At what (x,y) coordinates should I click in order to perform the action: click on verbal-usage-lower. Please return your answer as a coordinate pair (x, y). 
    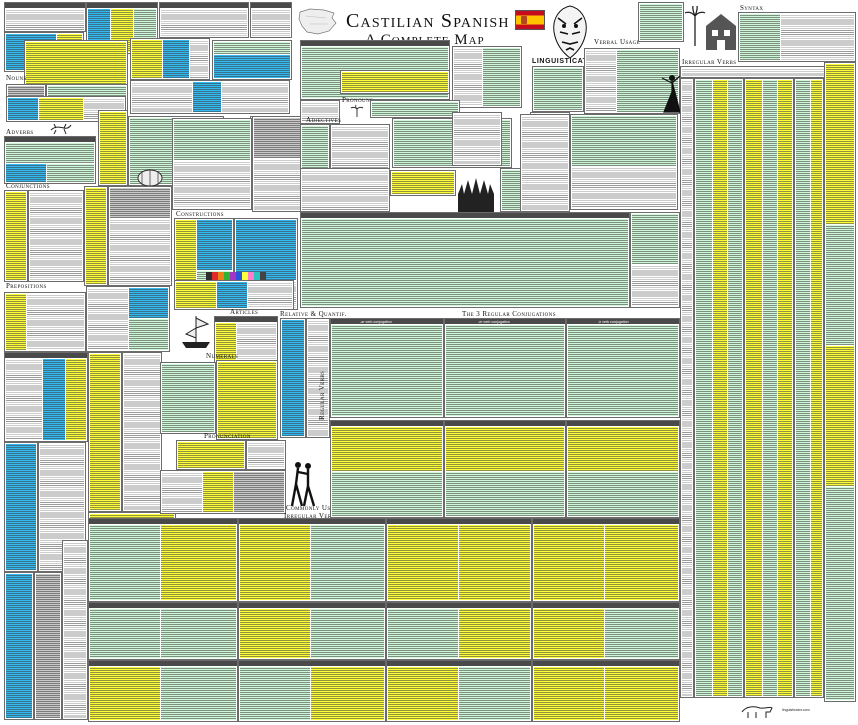
    Looking at the image, I should click on (624, 162).